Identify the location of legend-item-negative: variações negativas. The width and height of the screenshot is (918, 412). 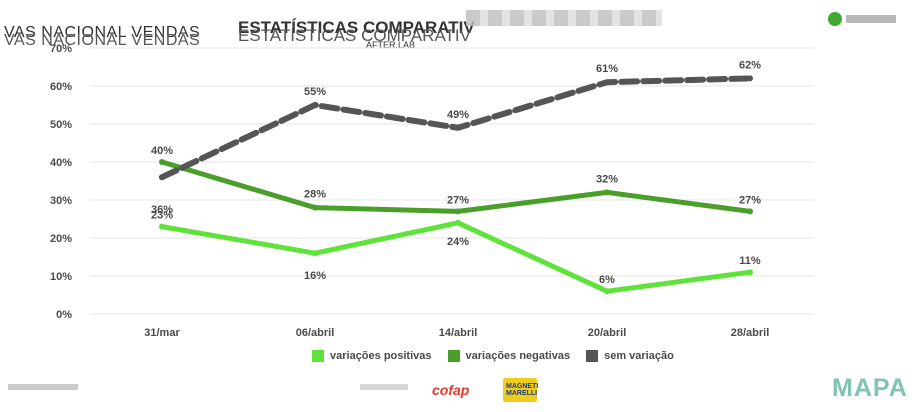
(509, 356).